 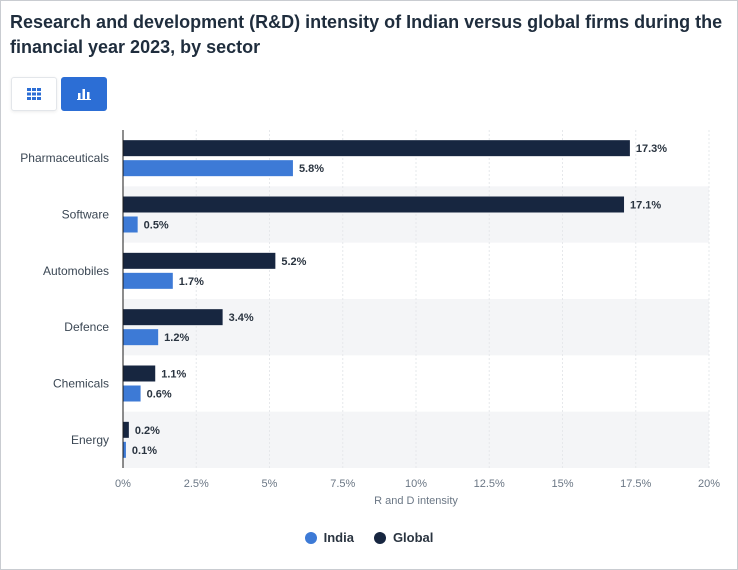 What do you see at coordinates (645, 206) in the screenshot?
I see `data-label-global: 17.1%` at bounding box center [645, 206].